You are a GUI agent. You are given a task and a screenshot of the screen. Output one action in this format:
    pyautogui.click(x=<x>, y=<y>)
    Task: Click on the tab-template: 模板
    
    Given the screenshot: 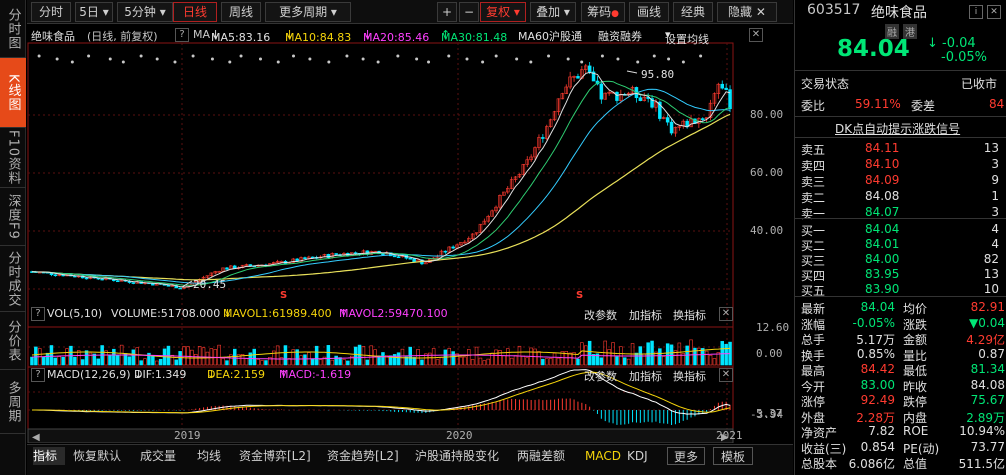 What is the action you would take?
    pyautogui.click(x=733, y=456)
    